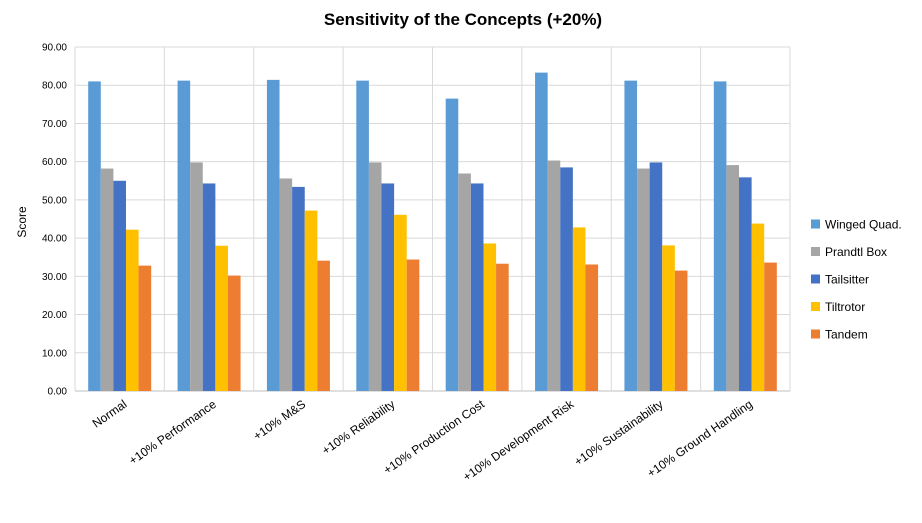 This screenshot has height=523, width=922. I want to click on x-tick-label: +10% Performance, so click(172, 432).